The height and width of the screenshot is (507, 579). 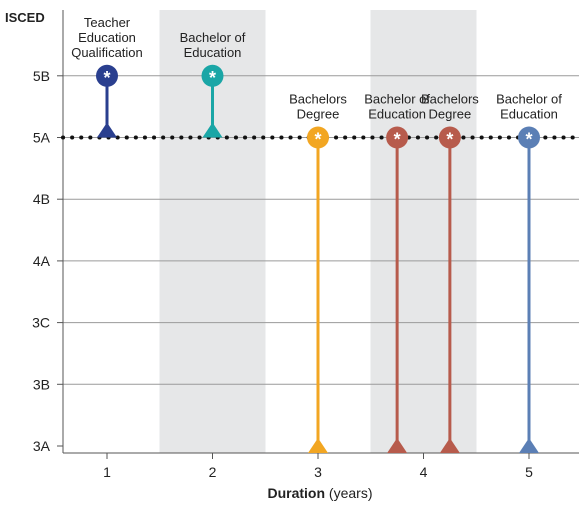 I want to click on point-label-0-line-0: Teacher, so click(x=107, y=22).